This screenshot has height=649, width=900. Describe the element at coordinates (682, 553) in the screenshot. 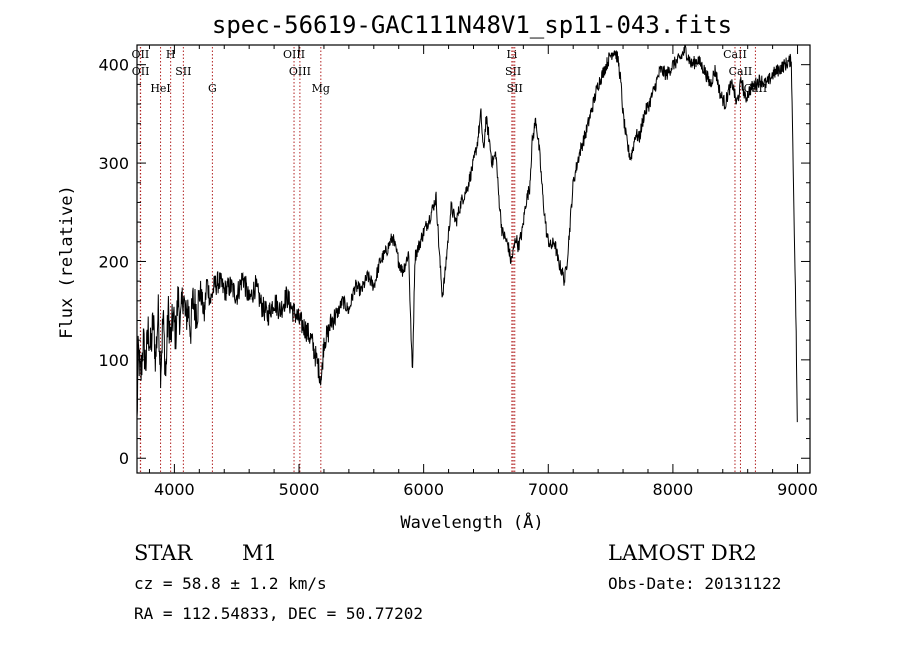

I see `survey-name: LAMOST DR2` at that location.